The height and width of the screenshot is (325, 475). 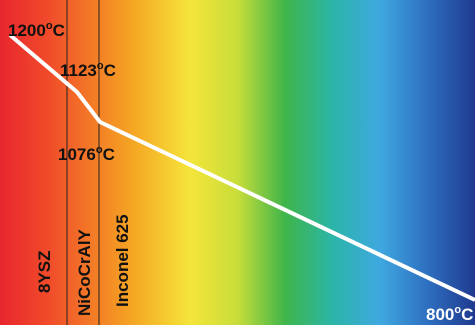 What do you see at coordinates (44, 271) in the screenshot?
I see `layer-label-8ysz: 8YSZ` at bounding box center [44, 271].